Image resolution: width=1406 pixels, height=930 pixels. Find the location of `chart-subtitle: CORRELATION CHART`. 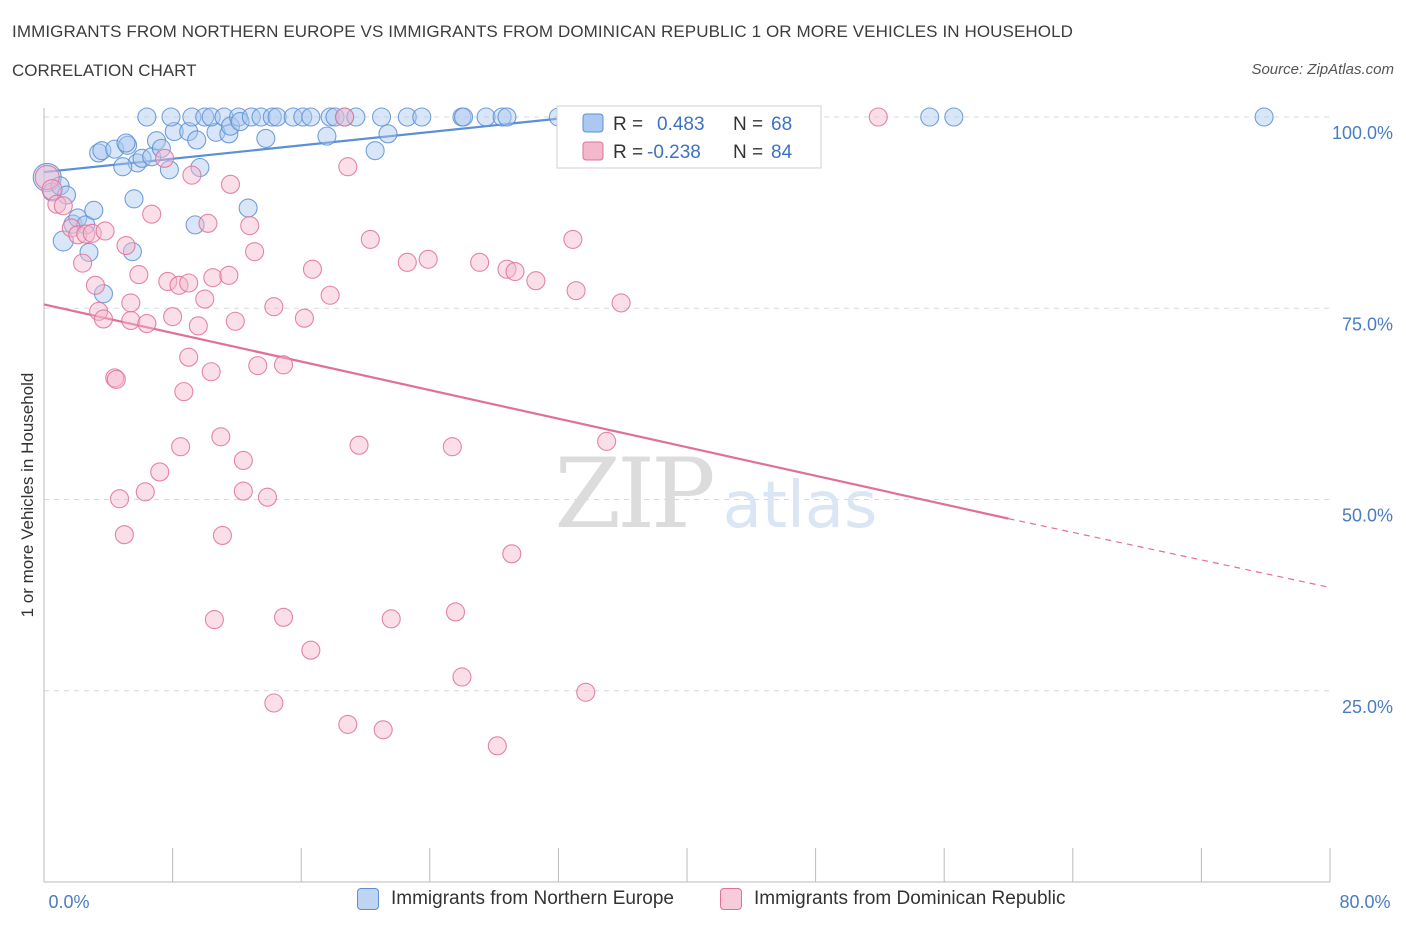

chart-subtitle: CORRELATION CHART is located at coordinates (104, 70).